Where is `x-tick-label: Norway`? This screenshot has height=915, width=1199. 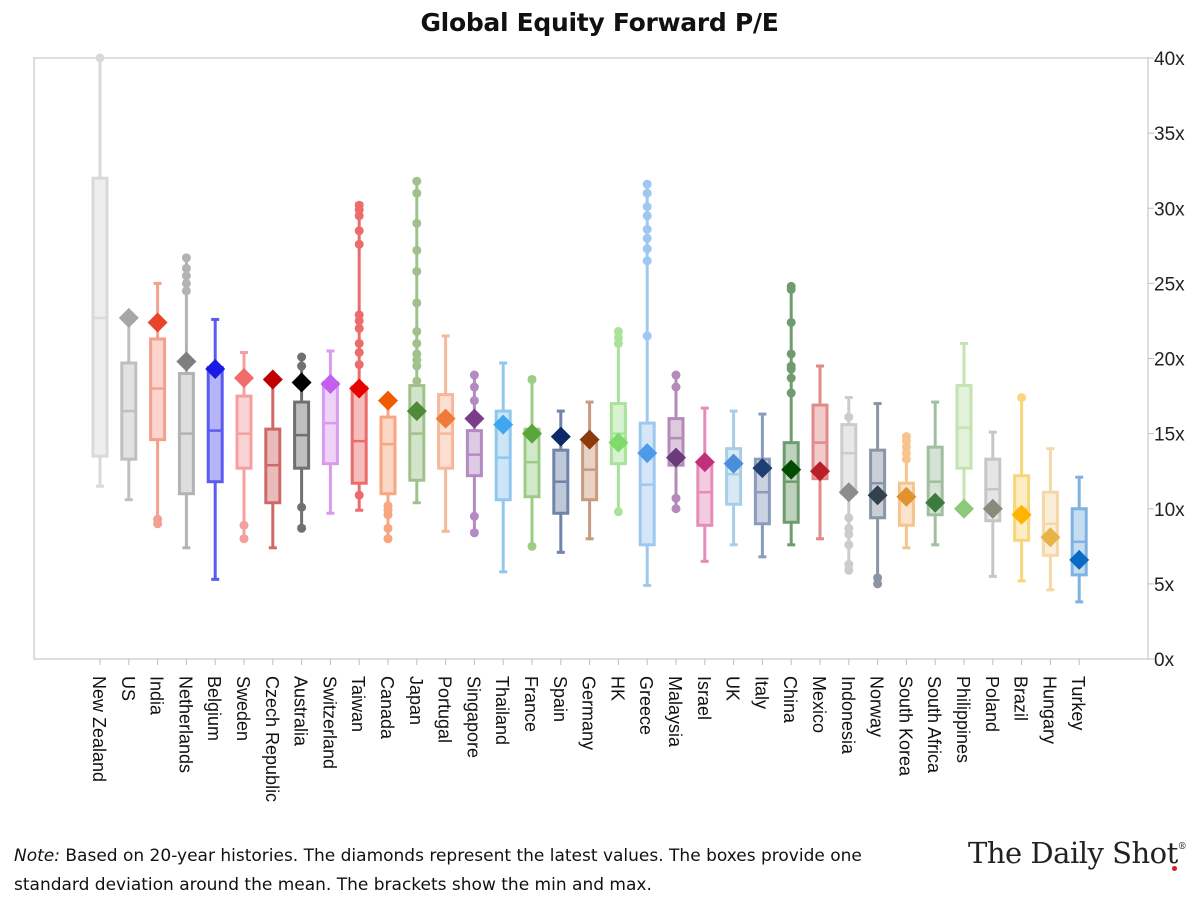
x-tick-label: Norway is located at coordinates (877, 706).